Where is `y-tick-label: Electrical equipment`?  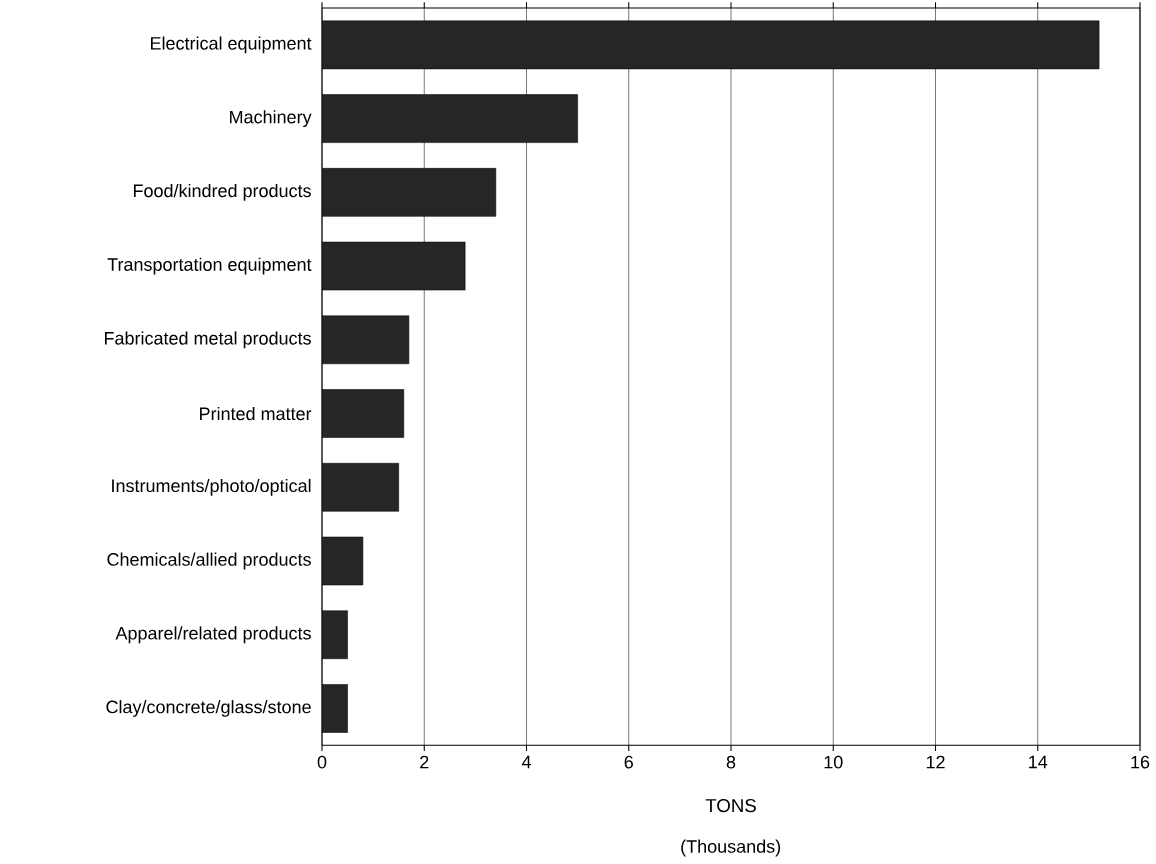
y-tick-label: Electrical equipment is located at coordinates (231, 45).